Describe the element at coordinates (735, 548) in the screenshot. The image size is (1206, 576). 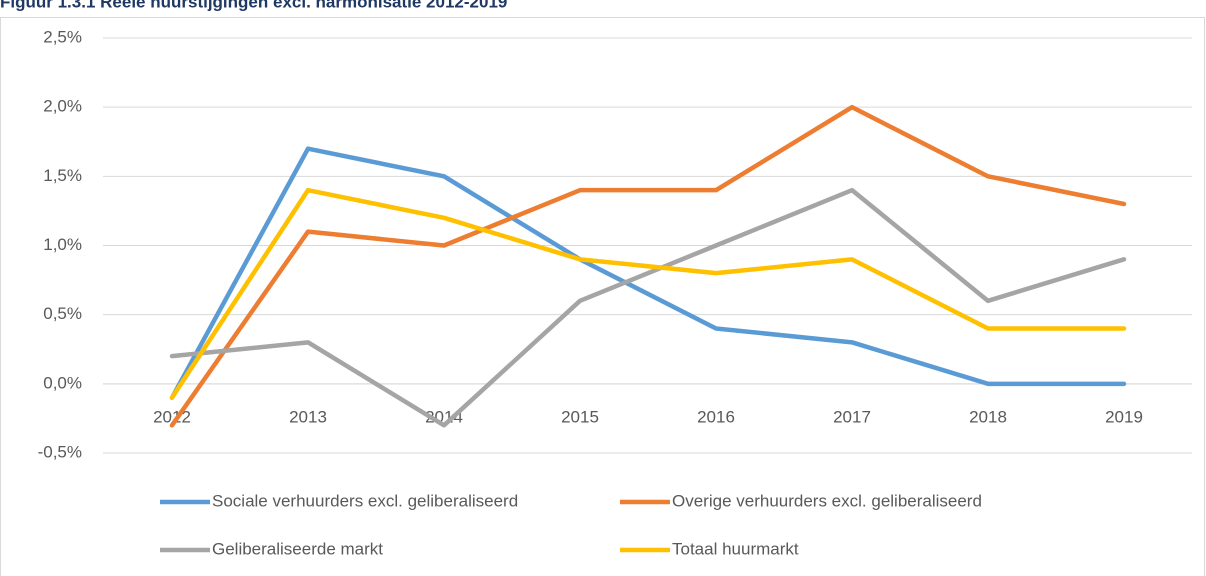
I see `legend-label: Totaal huurmarkt` at that location.